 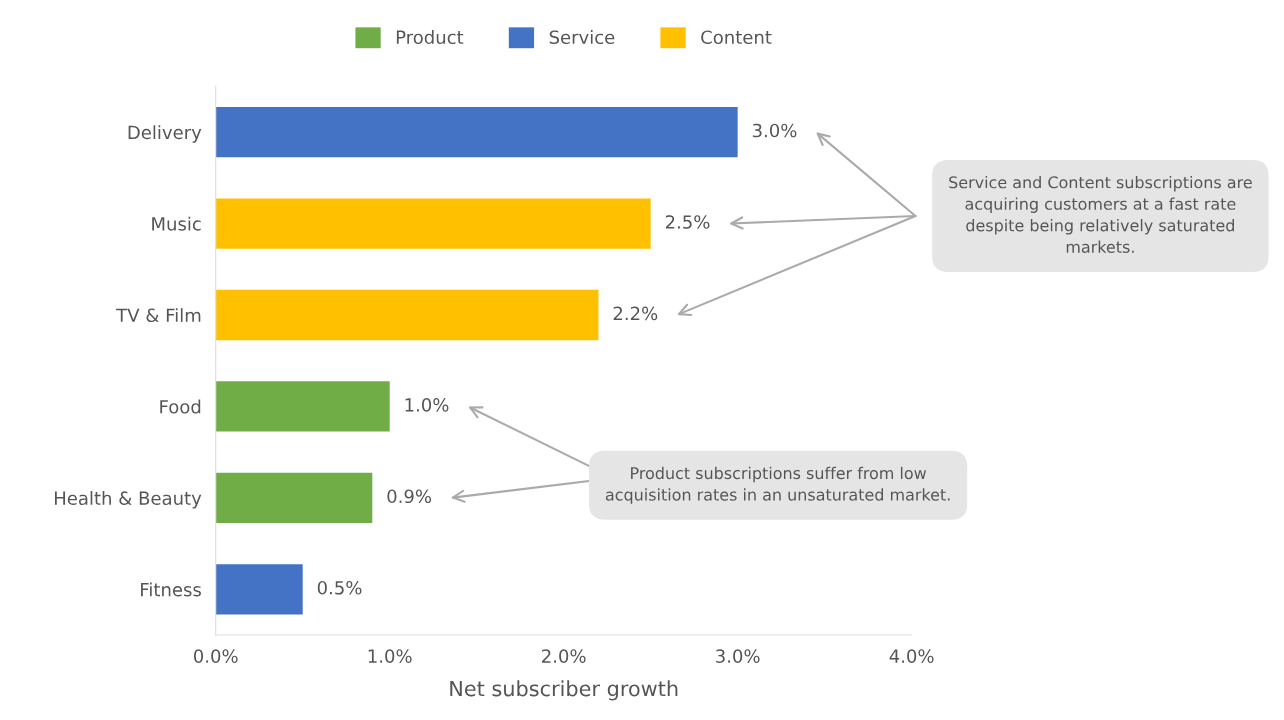 What do you see at coordinates (339, 587) in the screenshot?
I see `data-label: 0.5%` at bounding box center [339, 587].